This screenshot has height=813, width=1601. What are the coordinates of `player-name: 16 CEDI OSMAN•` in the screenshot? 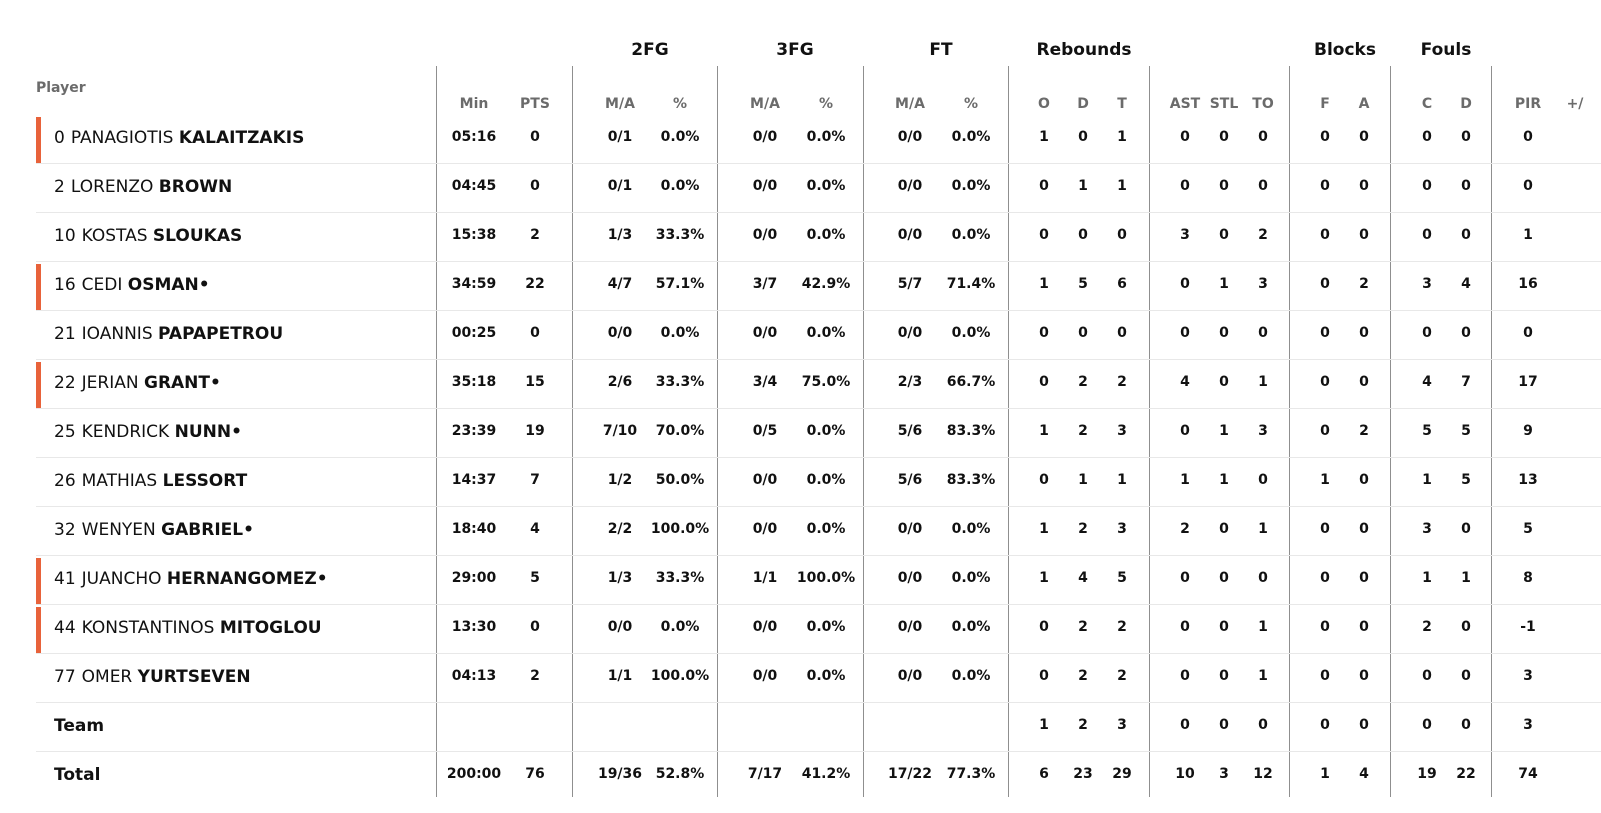 It's located at (132, 285).